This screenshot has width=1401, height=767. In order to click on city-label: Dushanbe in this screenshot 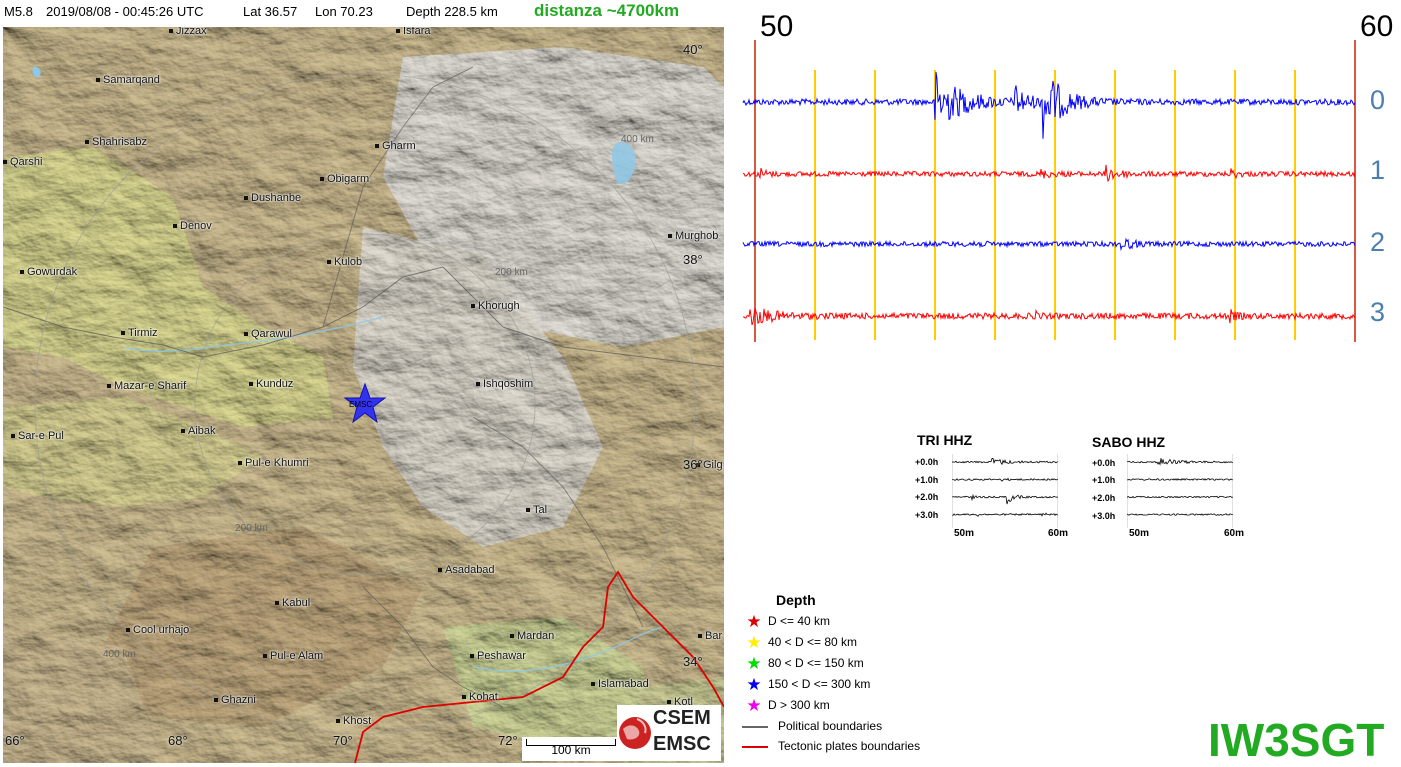, I will do `click(272, 198)`.